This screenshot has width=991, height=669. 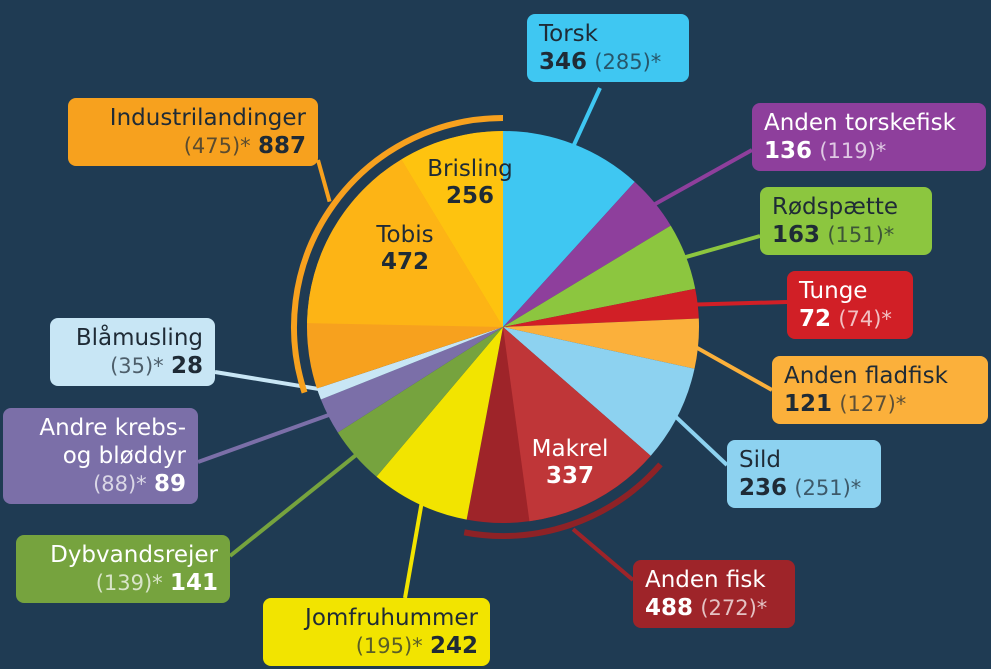 I want to click on label-box: Tunge 72 (74)*, so click(x=850, y=305).